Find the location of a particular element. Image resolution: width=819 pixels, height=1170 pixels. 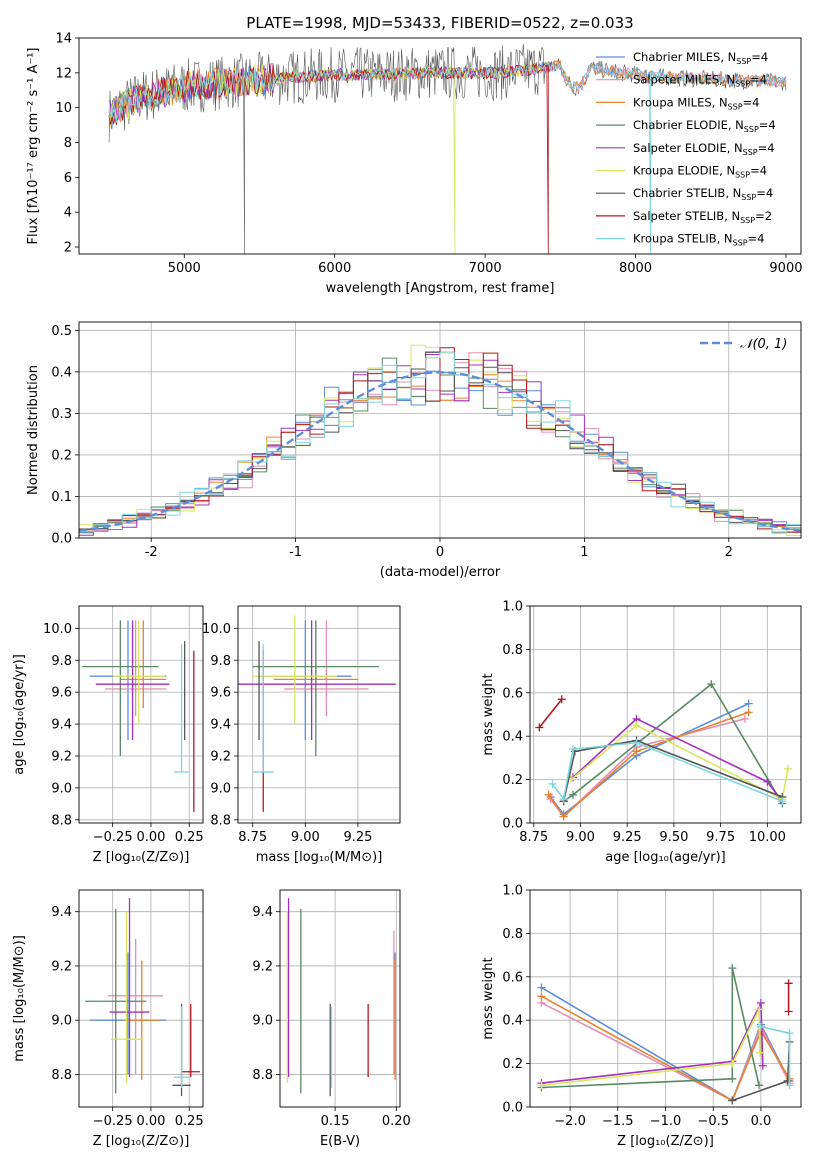

legend-entry: Chabrier ELODIE, NSSP=4 is located at coordinates (704, 126).